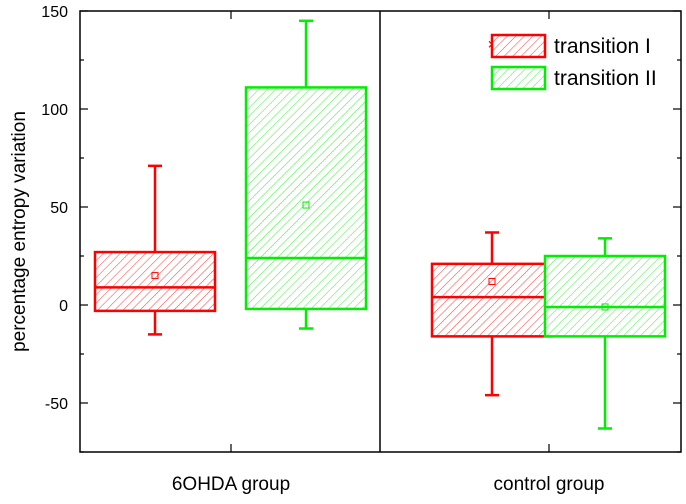  What do you see at coordinates (56, 404) in the screenshot?
I see `y-tick-label: -50` at bounding box center [56, 404].